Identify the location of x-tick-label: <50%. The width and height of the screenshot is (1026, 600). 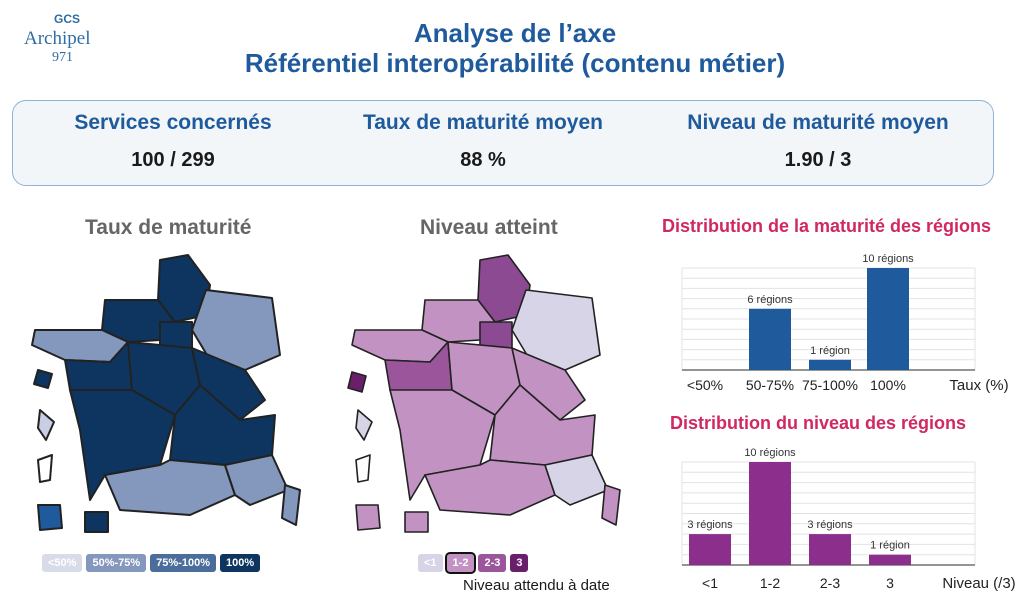
(705, 385).